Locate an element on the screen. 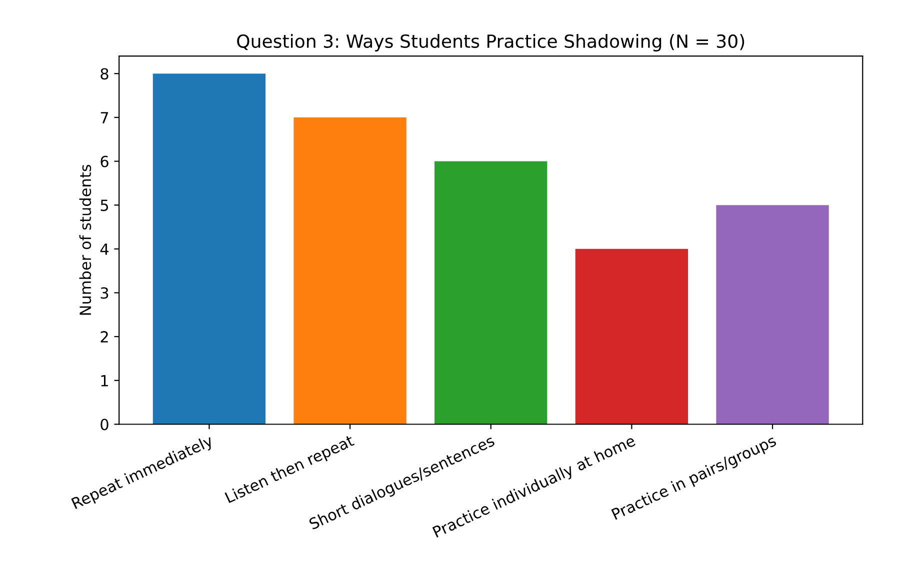 The width and height of the screenshot is (909, 578). y-tick-label: 7 is located at coordinates (104, 118).